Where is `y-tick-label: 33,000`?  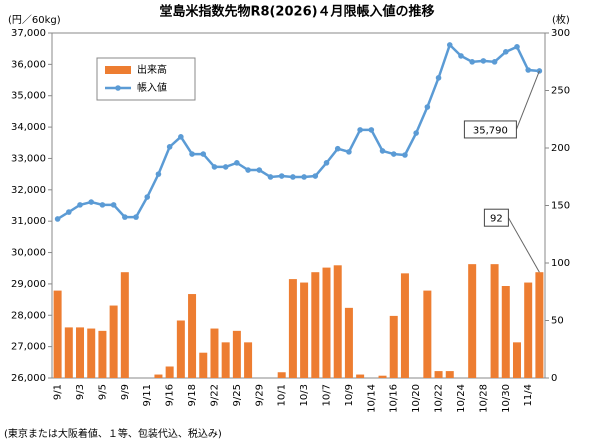
y-tick-label: 33,000 is located at coordinates (28, 158).